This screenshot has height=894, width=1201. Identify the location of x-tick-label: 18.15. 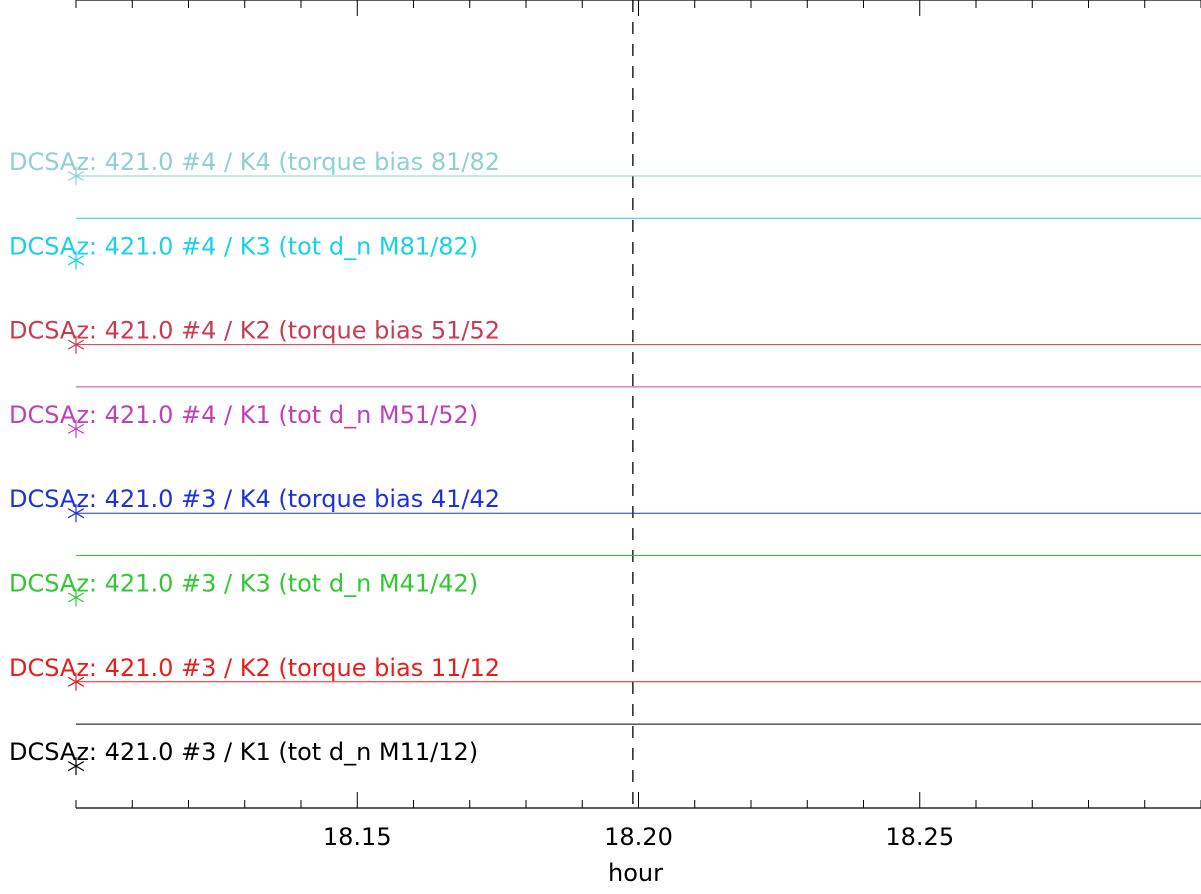
(357, 837).